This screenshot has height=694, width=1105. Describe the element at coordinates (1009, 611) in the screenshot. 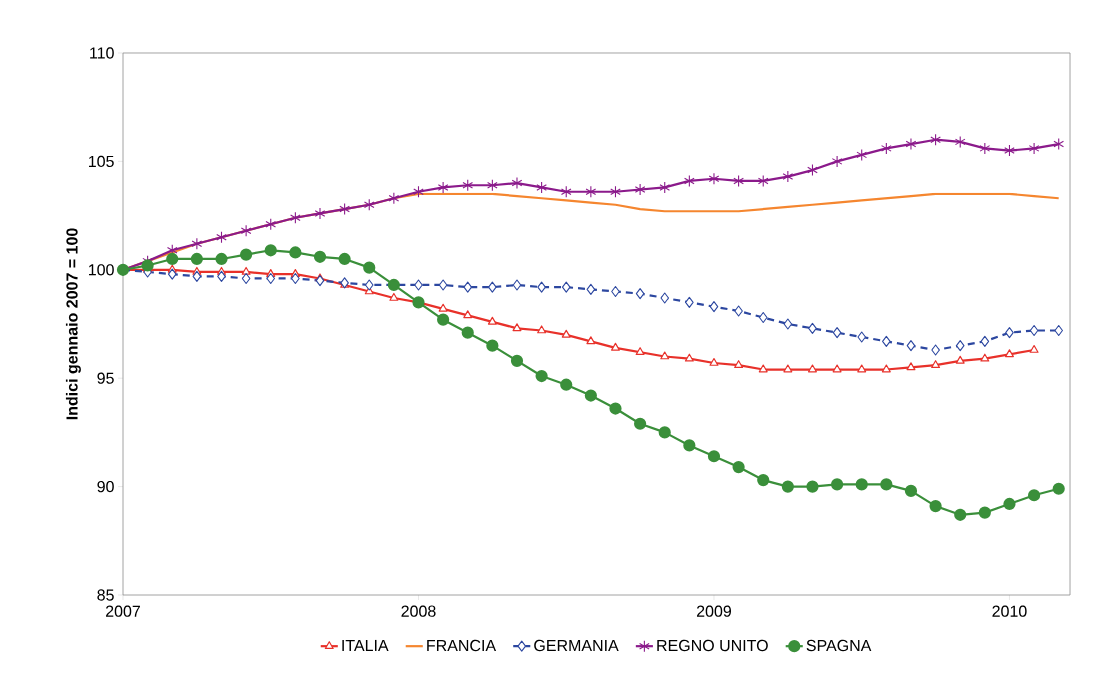

I see `x-tick-label: 2010` at that location.